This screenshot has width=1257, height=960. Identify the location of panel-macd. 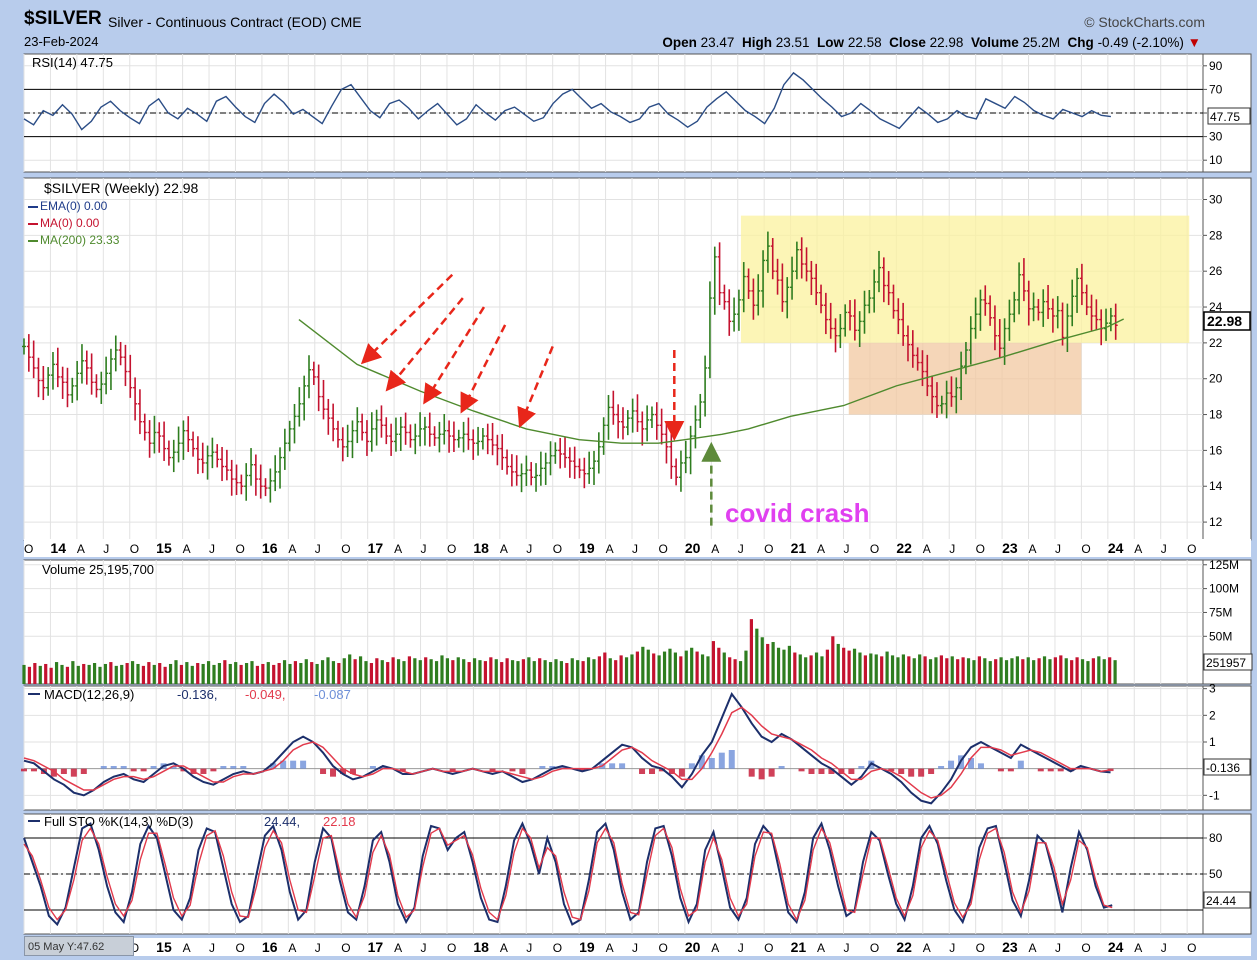
(613, 748).